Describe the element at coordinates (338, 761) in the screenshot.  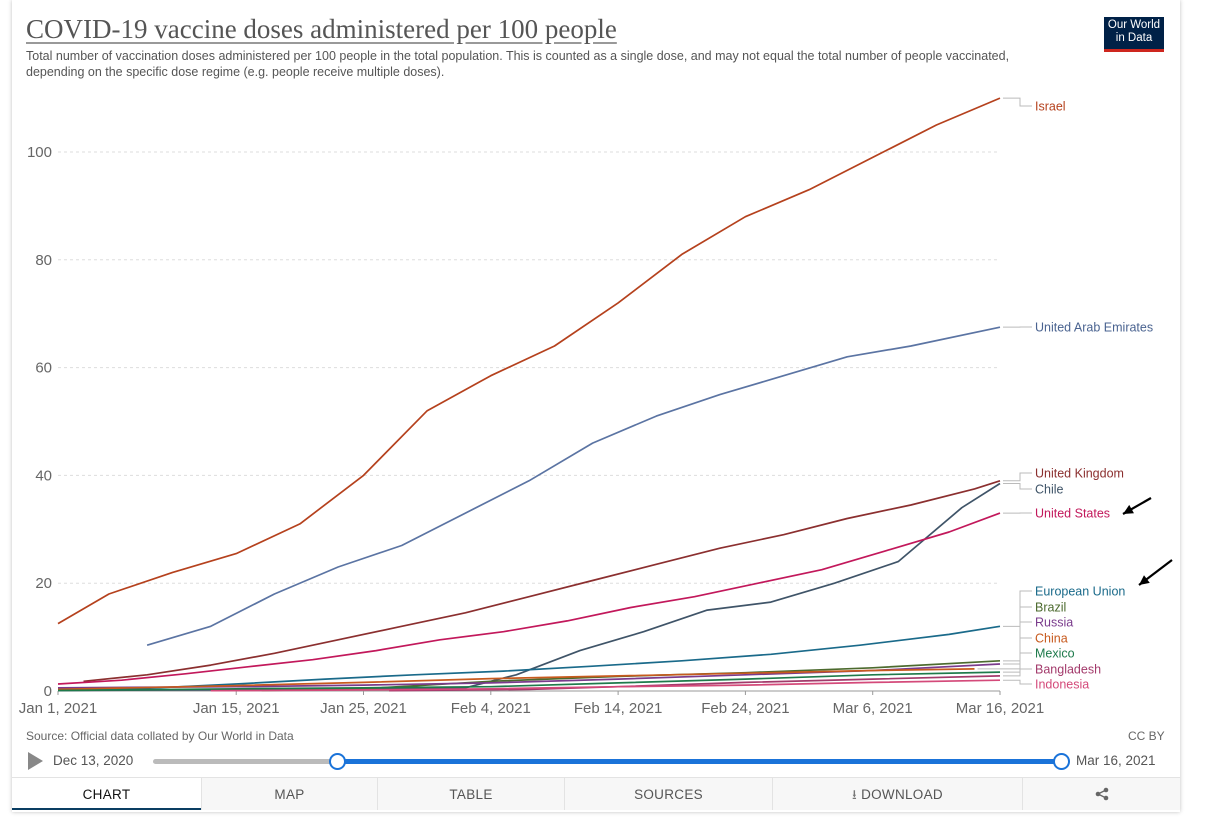
I see `timeline-start-handle` at that location.